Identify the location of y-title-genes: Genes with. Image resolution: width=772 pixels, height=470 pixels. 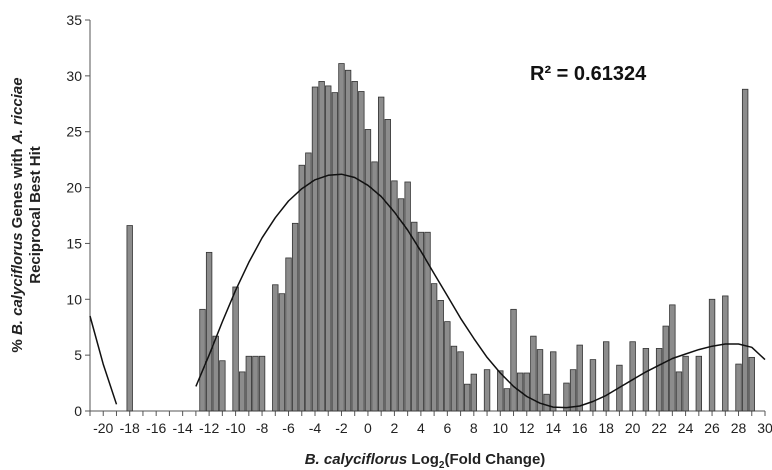
(17, 188).